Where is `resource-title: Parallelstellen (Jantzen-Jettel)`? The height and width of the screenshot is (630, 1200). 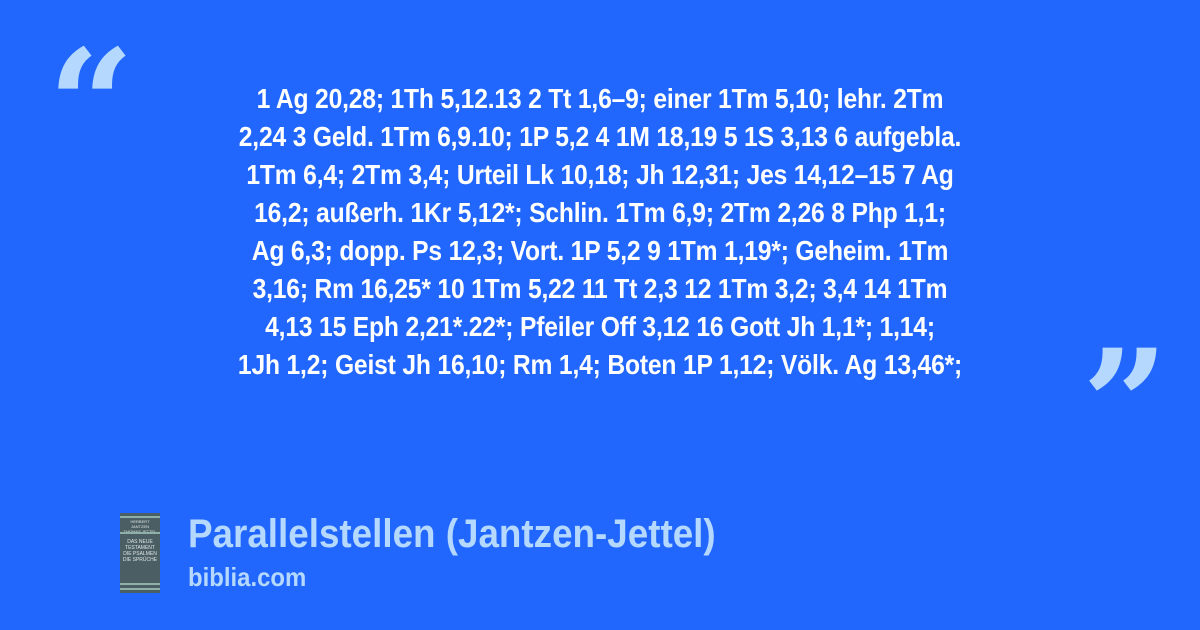 resource-title: Parallelstellen (Jantzen-Jettel) is located at coordinates (452, 534).